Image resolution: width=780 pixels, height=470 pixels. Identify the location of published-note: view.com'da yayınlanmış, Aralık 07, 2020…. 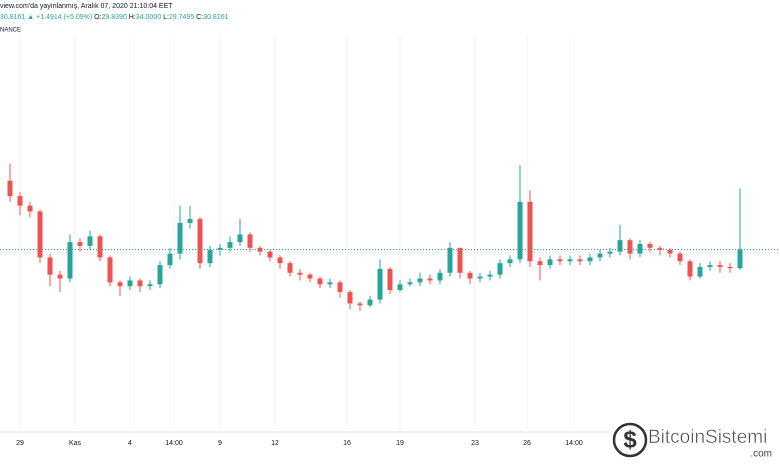
(86, 6).